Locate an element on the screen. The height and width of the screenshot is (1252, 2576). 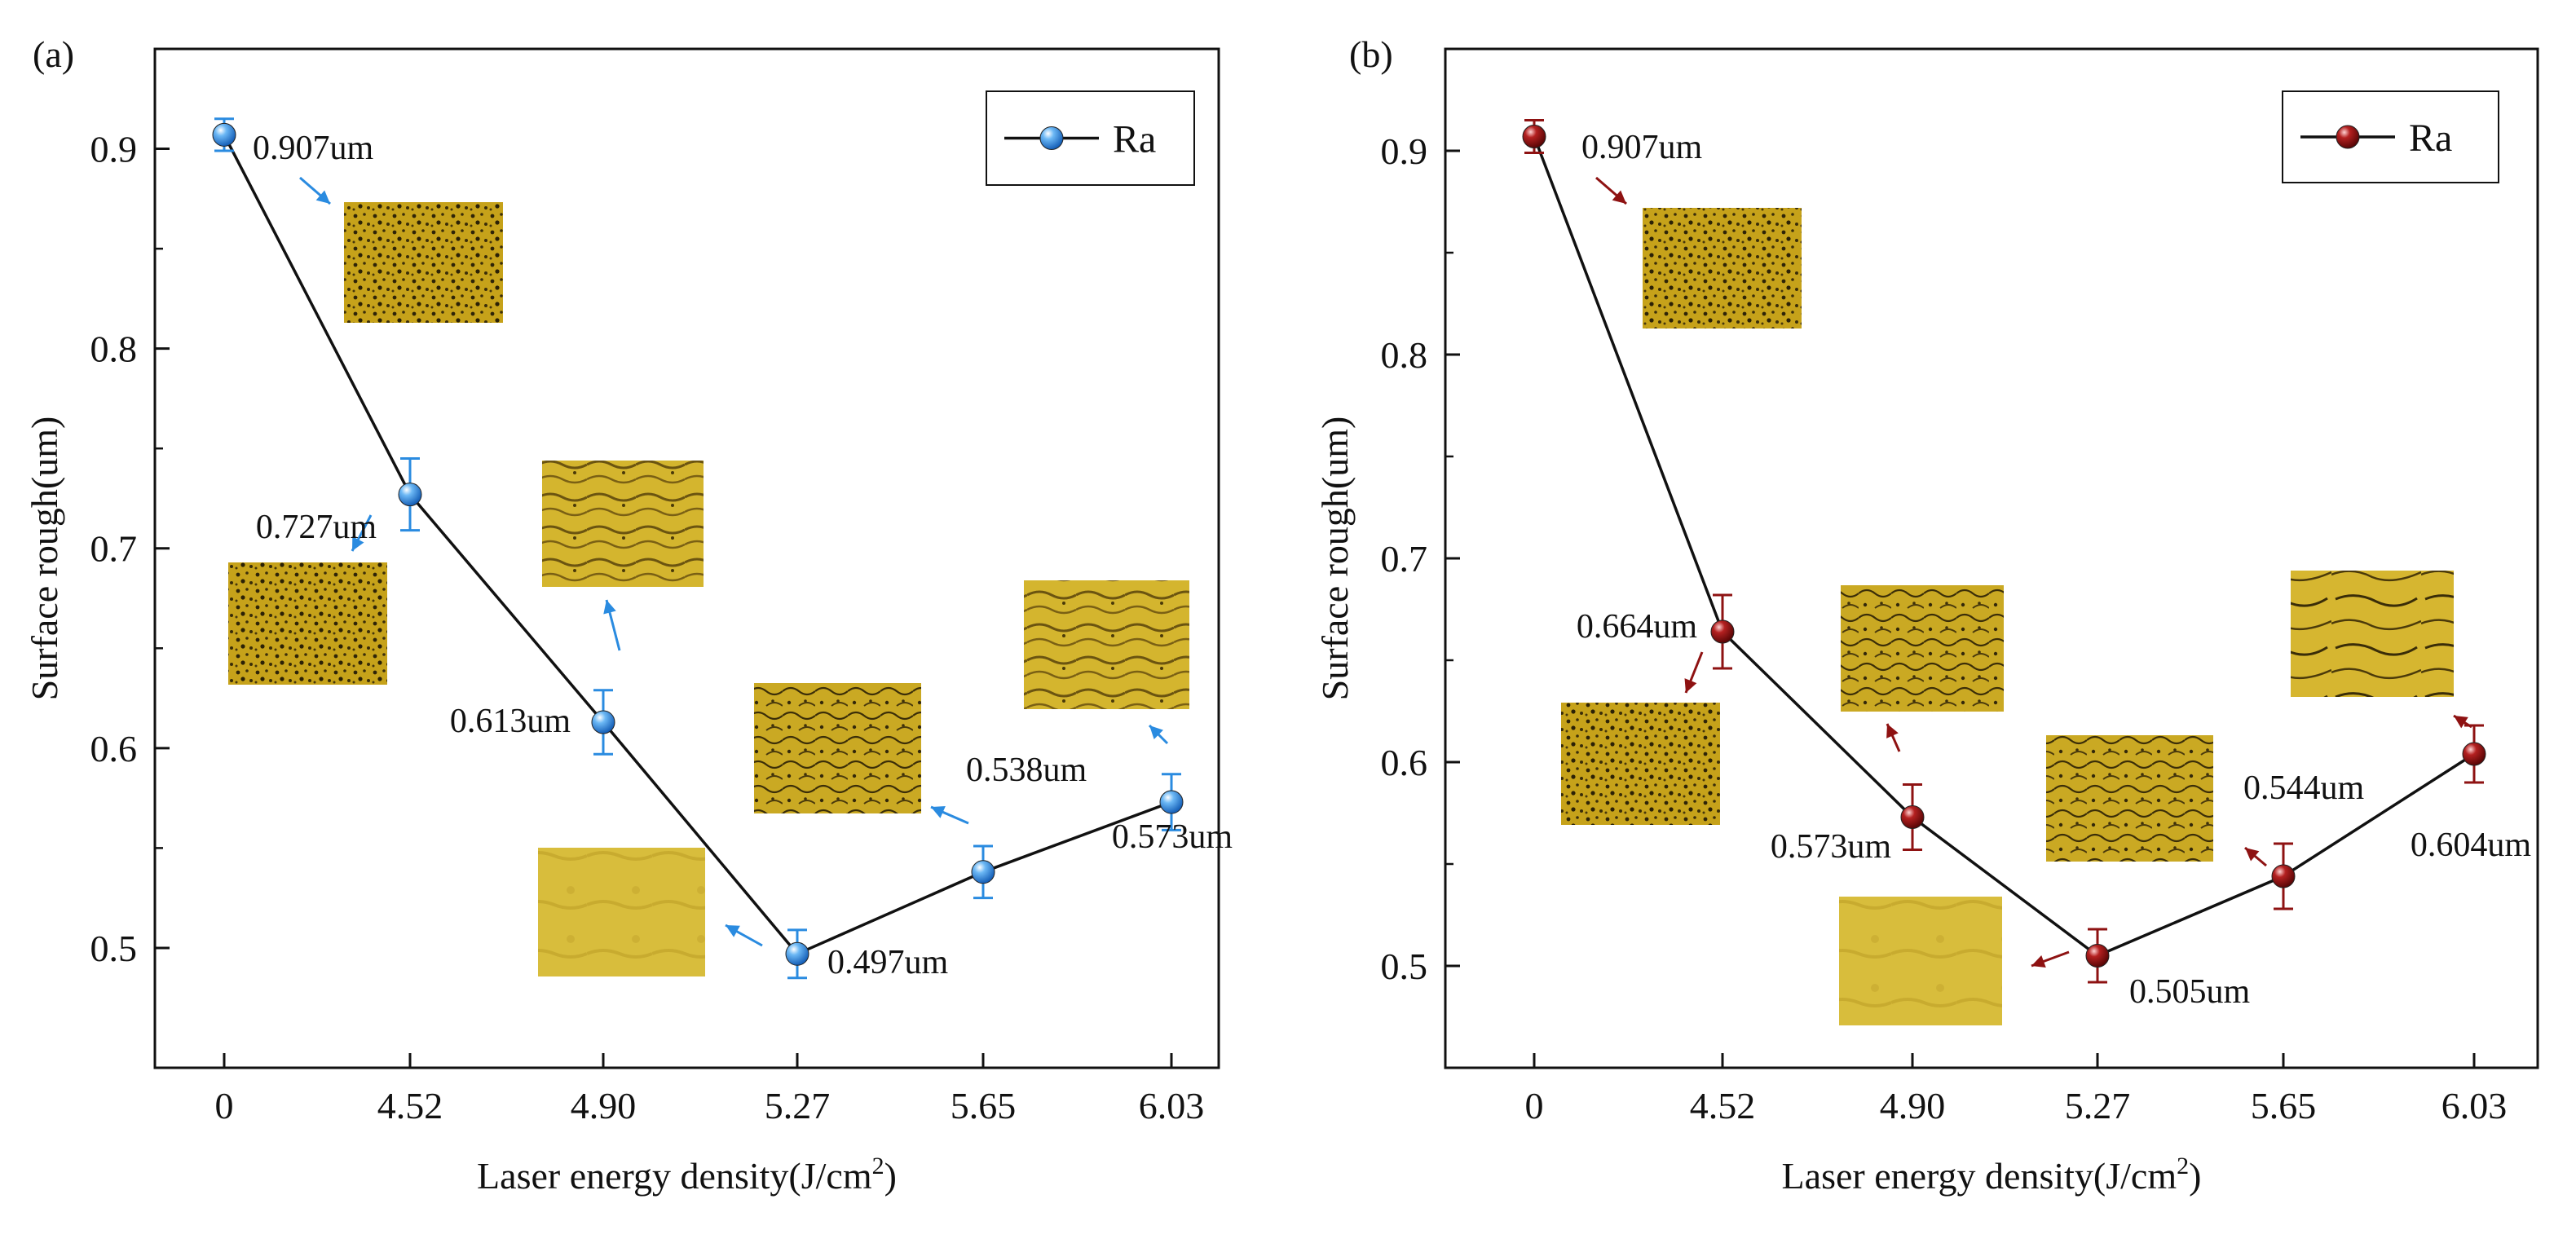
data-label: 0.613um is located at coordinates (510, 721).